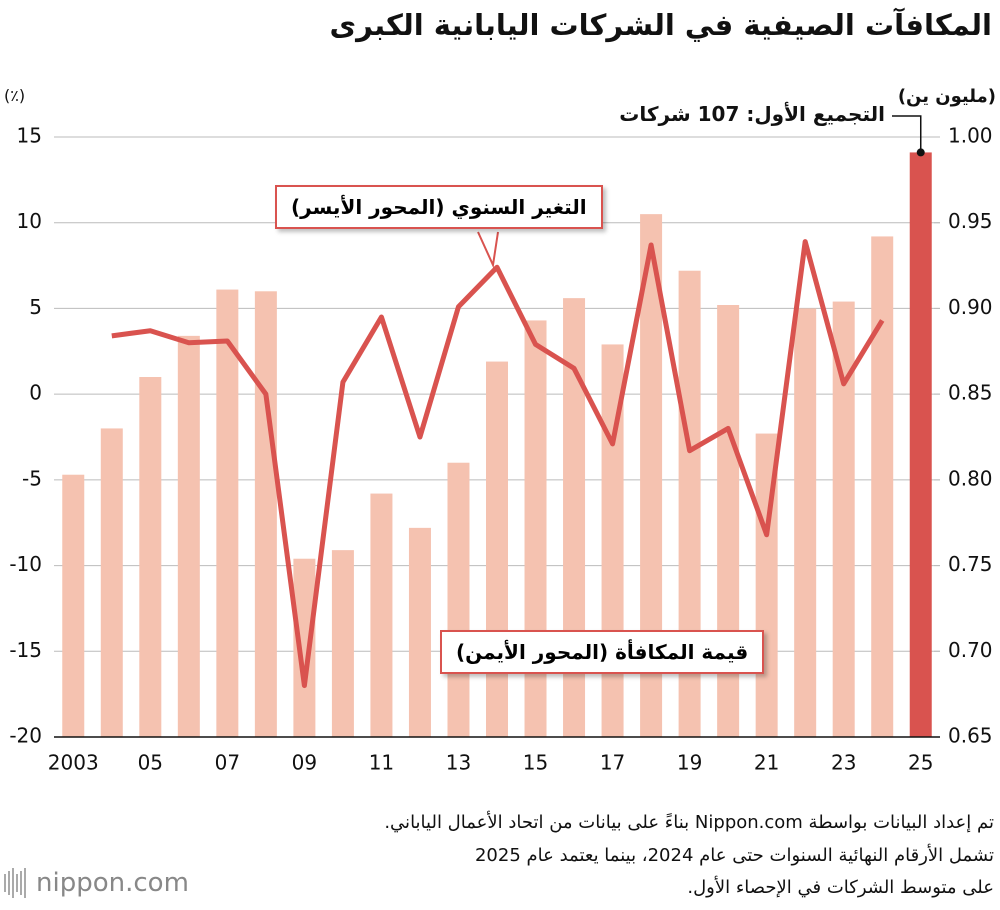  I want to click on line-label: التغير السنوي (المحور الأيسر), so click(439, 207).